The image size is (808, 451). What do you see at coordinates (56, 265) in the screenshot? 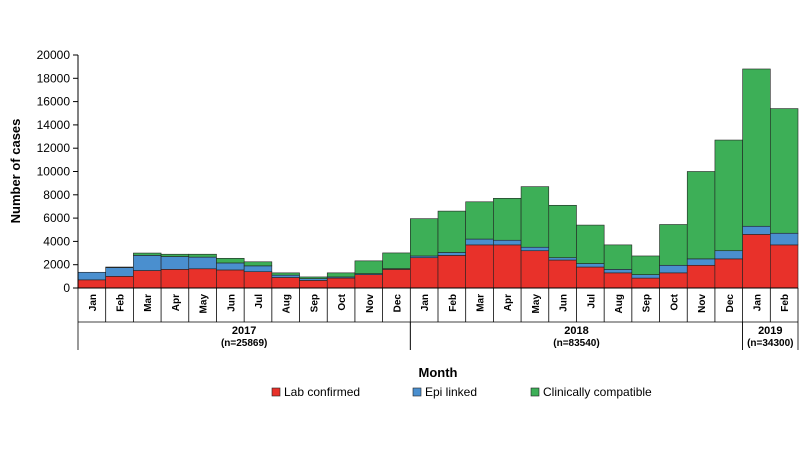
I see `y-tick-label: 2000` at bounding box center [56, 265].